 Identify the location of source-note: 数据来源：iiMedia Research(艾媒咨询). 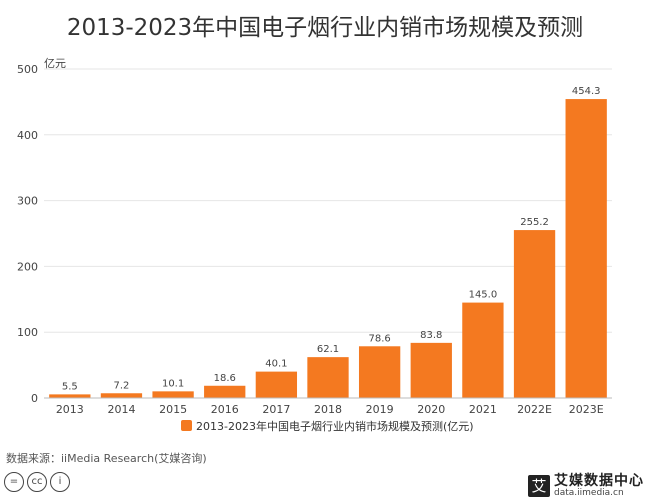
(106, 458).